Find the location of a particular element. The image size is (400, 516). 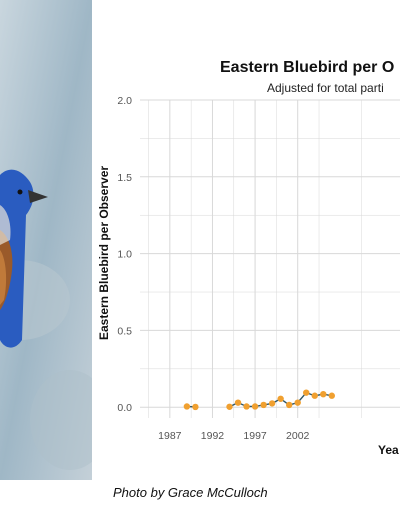

y-tick-label: 1.5 is located at coordinates (124, 178).